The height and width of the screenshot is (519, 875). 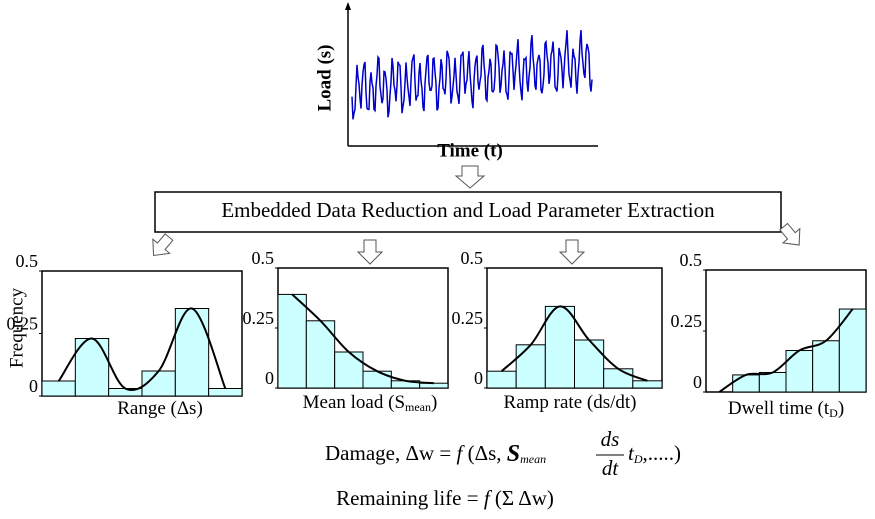 I want to click on remaining-life-arg: (Σ Δw), so click(x=522, y=498).